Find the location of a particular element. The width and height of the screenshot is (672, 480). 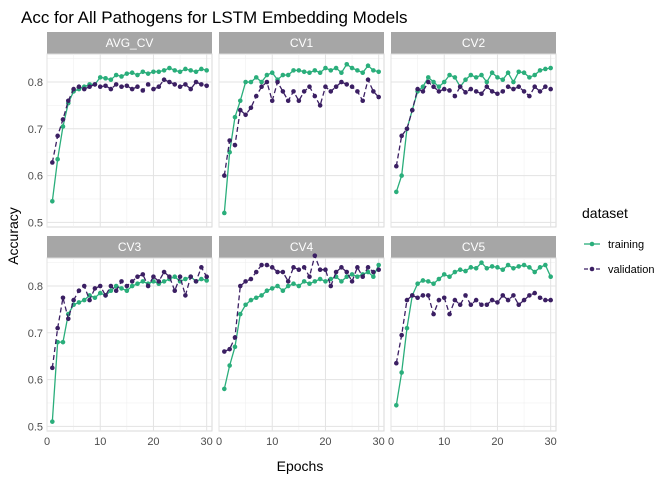

y-tick-label: 0.8 is located at coordinates (35, 287).